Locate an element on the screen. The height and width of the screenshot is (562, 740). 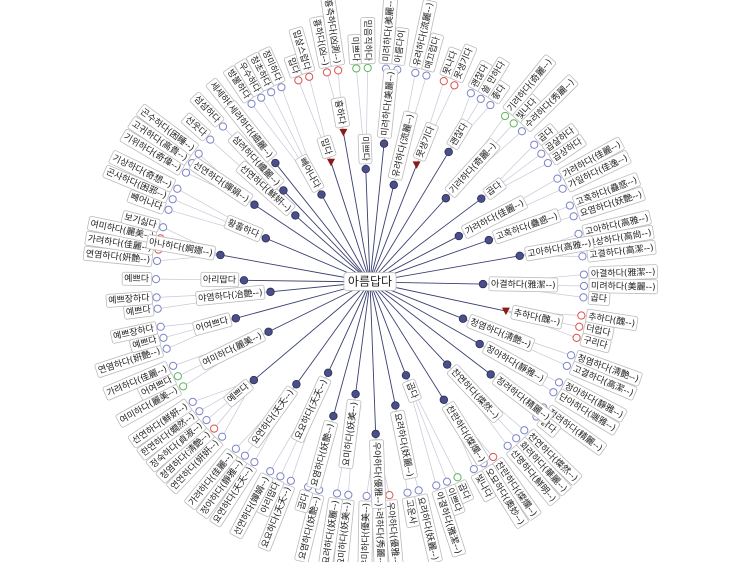
outer-label: 우미하다(優美--) is located at coordinates (365, 532).